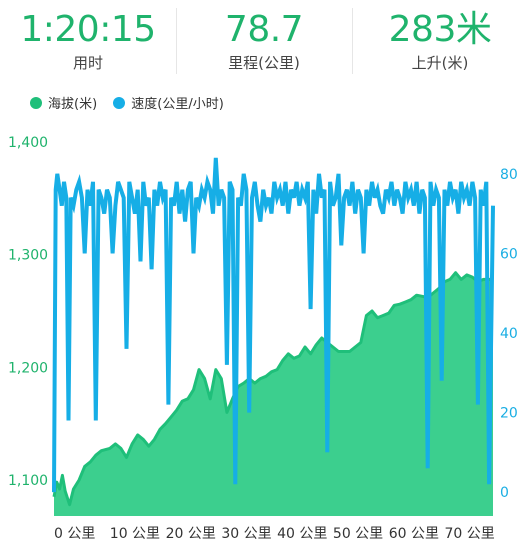 Image resolution: width=528 pixels, height=555 pixels. What do you see at coordinates (177, 104) in the screenshot?
I see `legend-label-speed: 速度(公里/小时)` at bounding box center [177, 104].